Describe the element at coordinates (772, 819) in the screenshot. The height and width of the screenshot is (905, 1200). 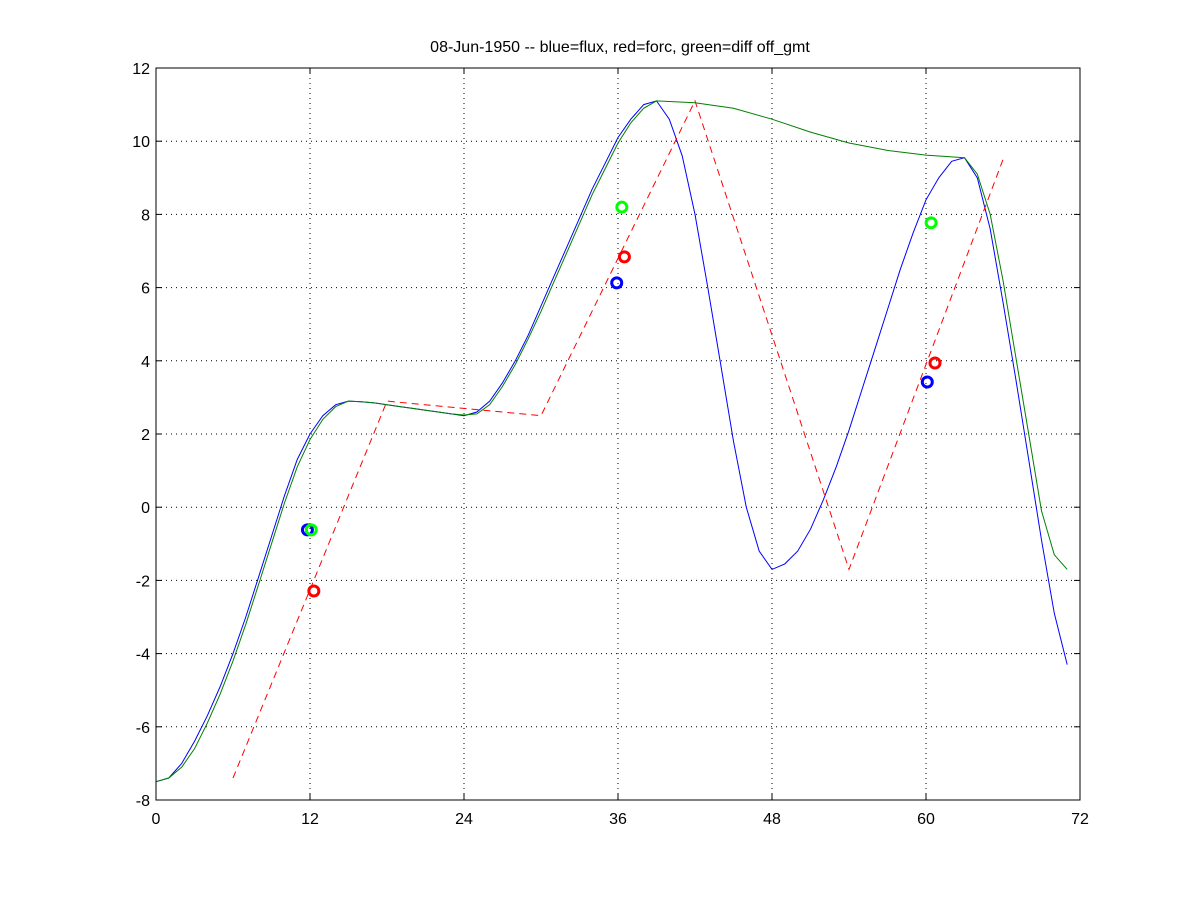
I see `x-tick-label: 48` at that location.